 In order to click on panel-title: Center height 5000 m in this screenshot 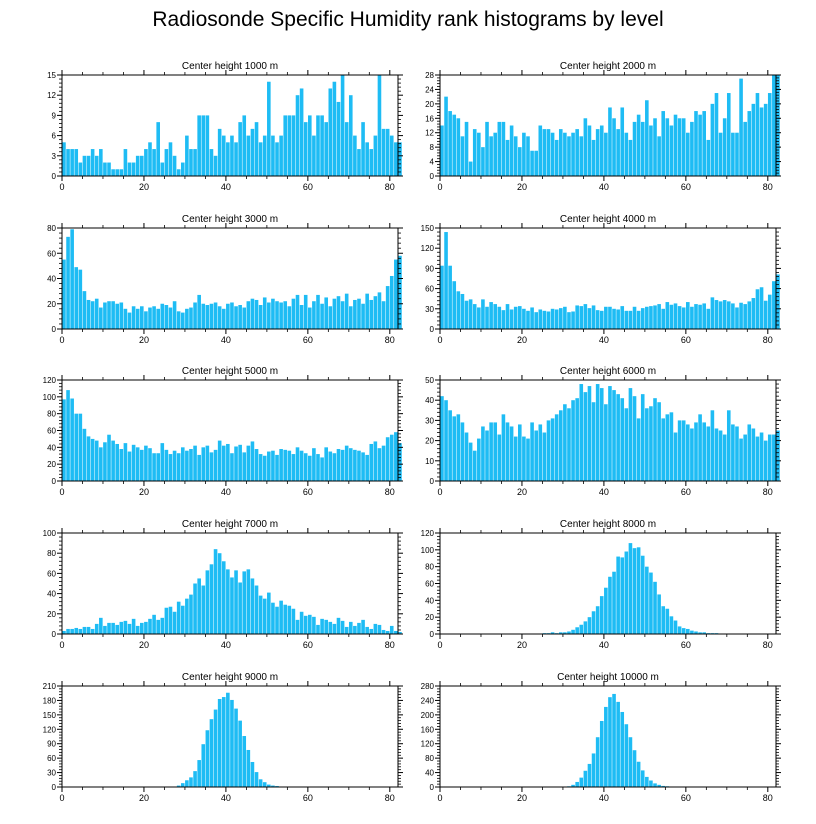, I will do `click(230, 371)`.